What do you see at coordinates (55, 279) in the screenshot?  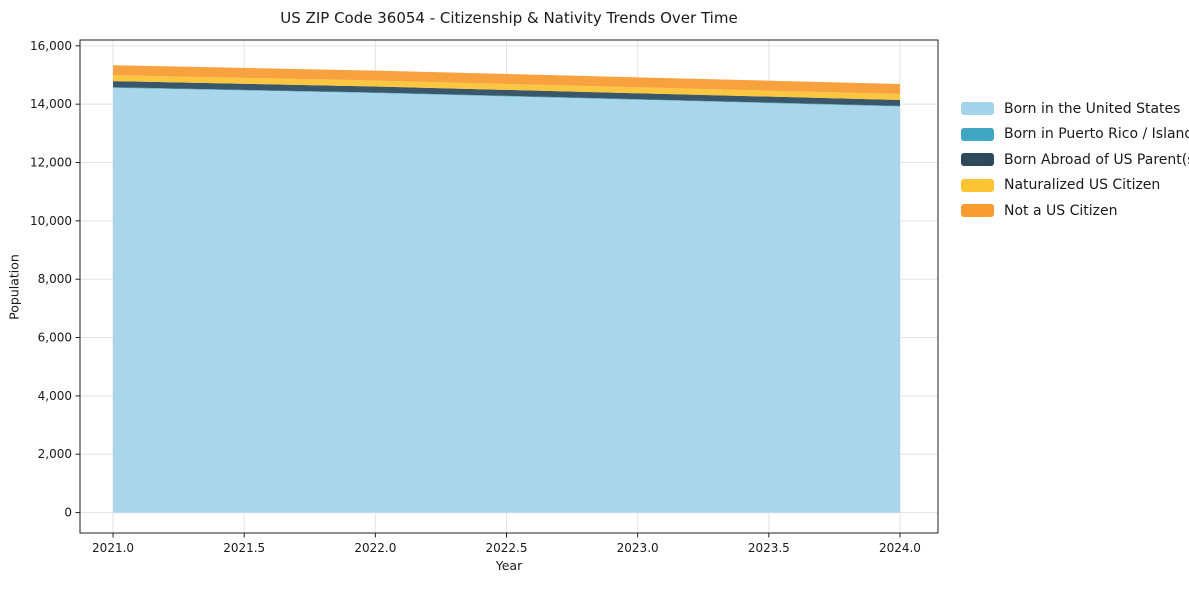 I see `y-tick-label: 8,000` at bounding box center [55, 279].